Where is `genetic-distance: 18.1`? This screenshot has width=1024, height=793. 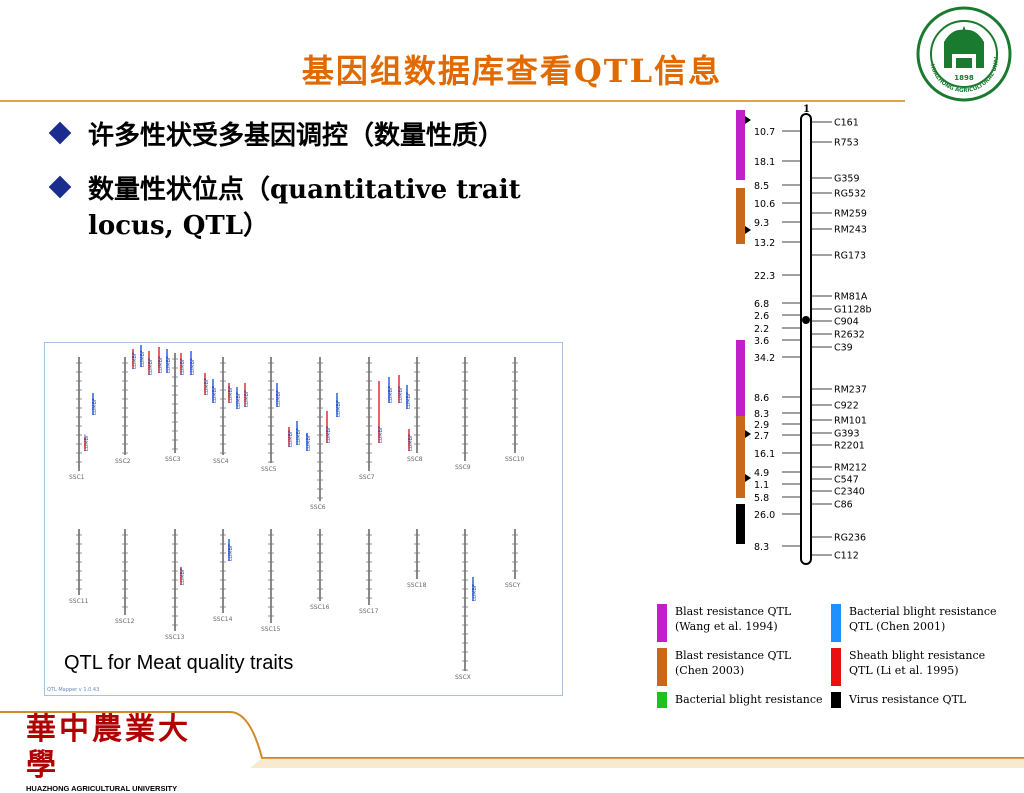 genetic-distance: 18.1 is located at coordinates (764, 162).